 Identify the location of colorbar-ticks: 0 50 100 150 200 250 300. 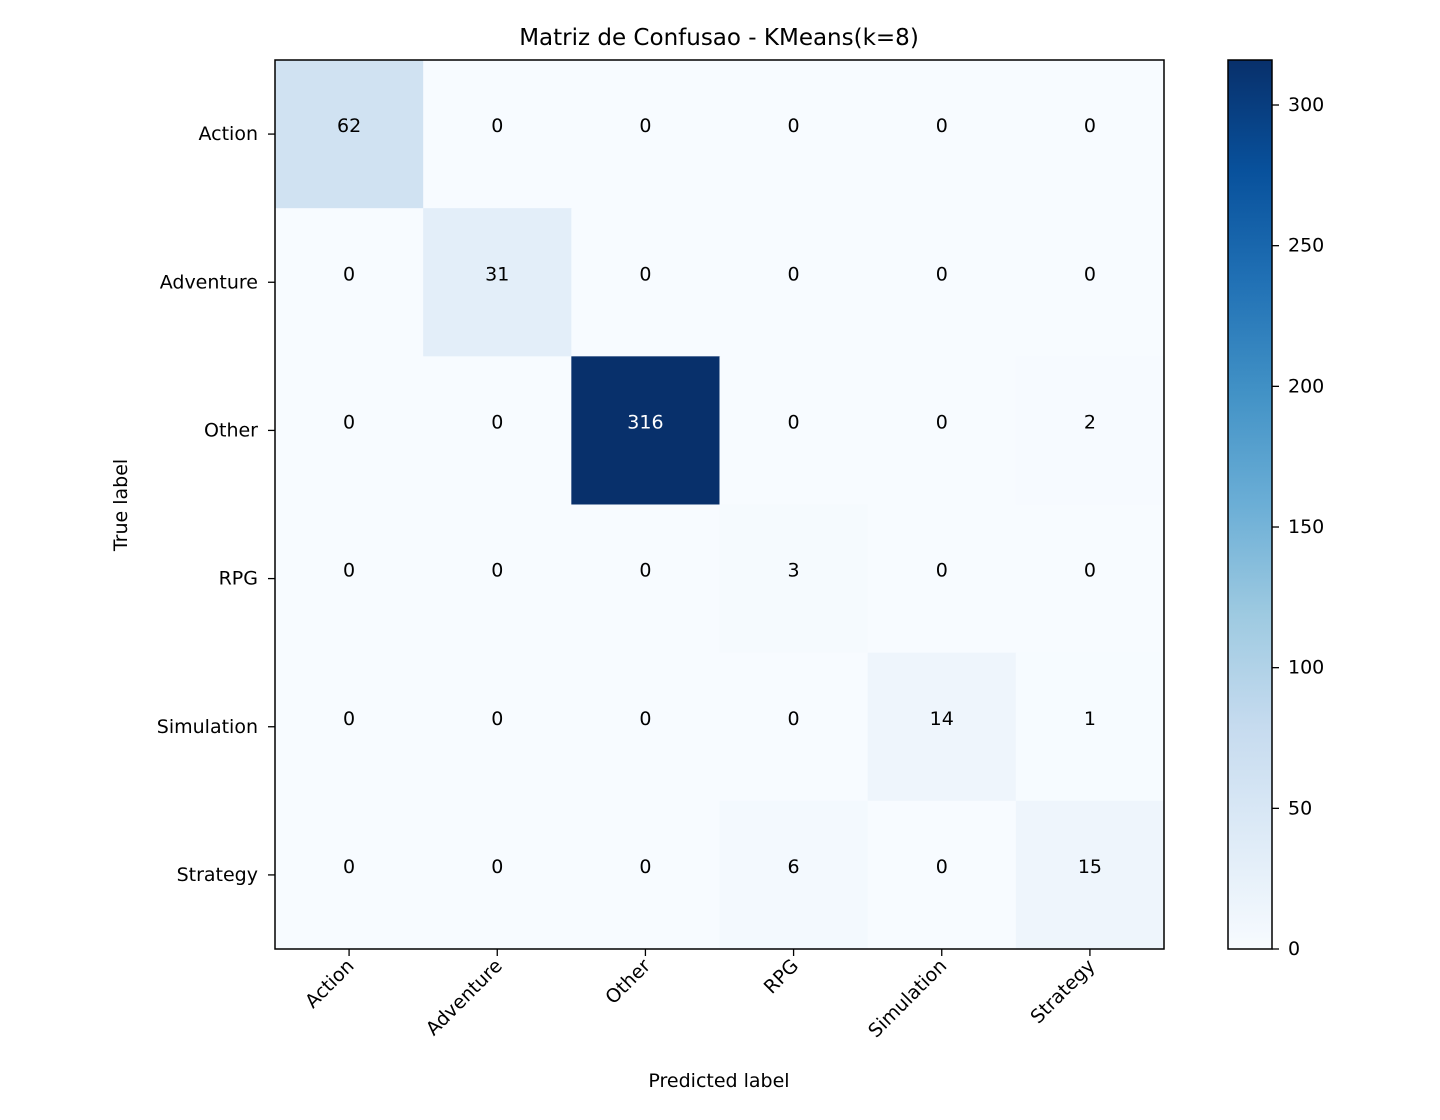
(1298, 527).